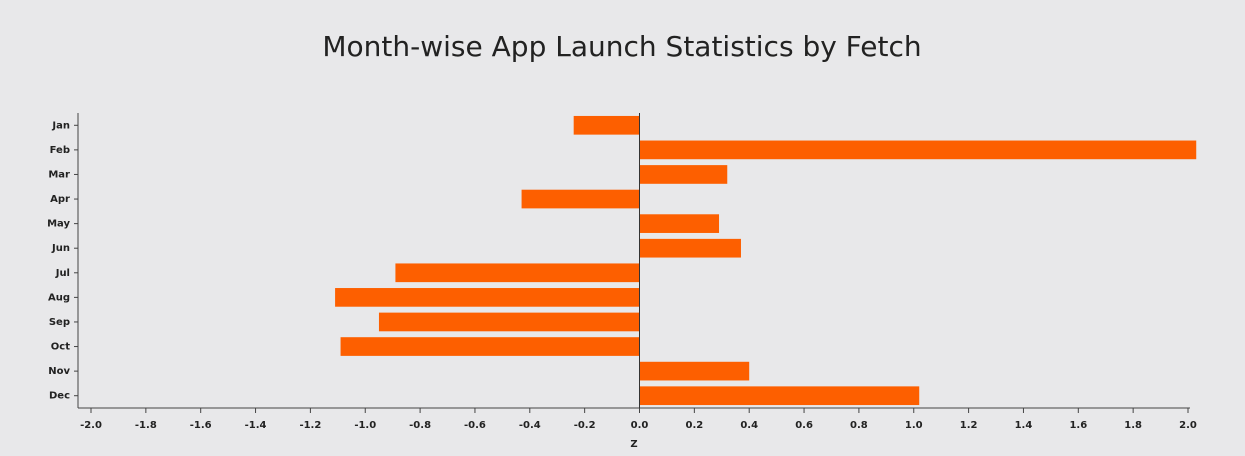 The height and width of the screenshot is (456, 1245). What do you see at coordinates (365, 425) in the screenshot?
I see `x-tick-label: -1.0` at bounding box center [365, 425].